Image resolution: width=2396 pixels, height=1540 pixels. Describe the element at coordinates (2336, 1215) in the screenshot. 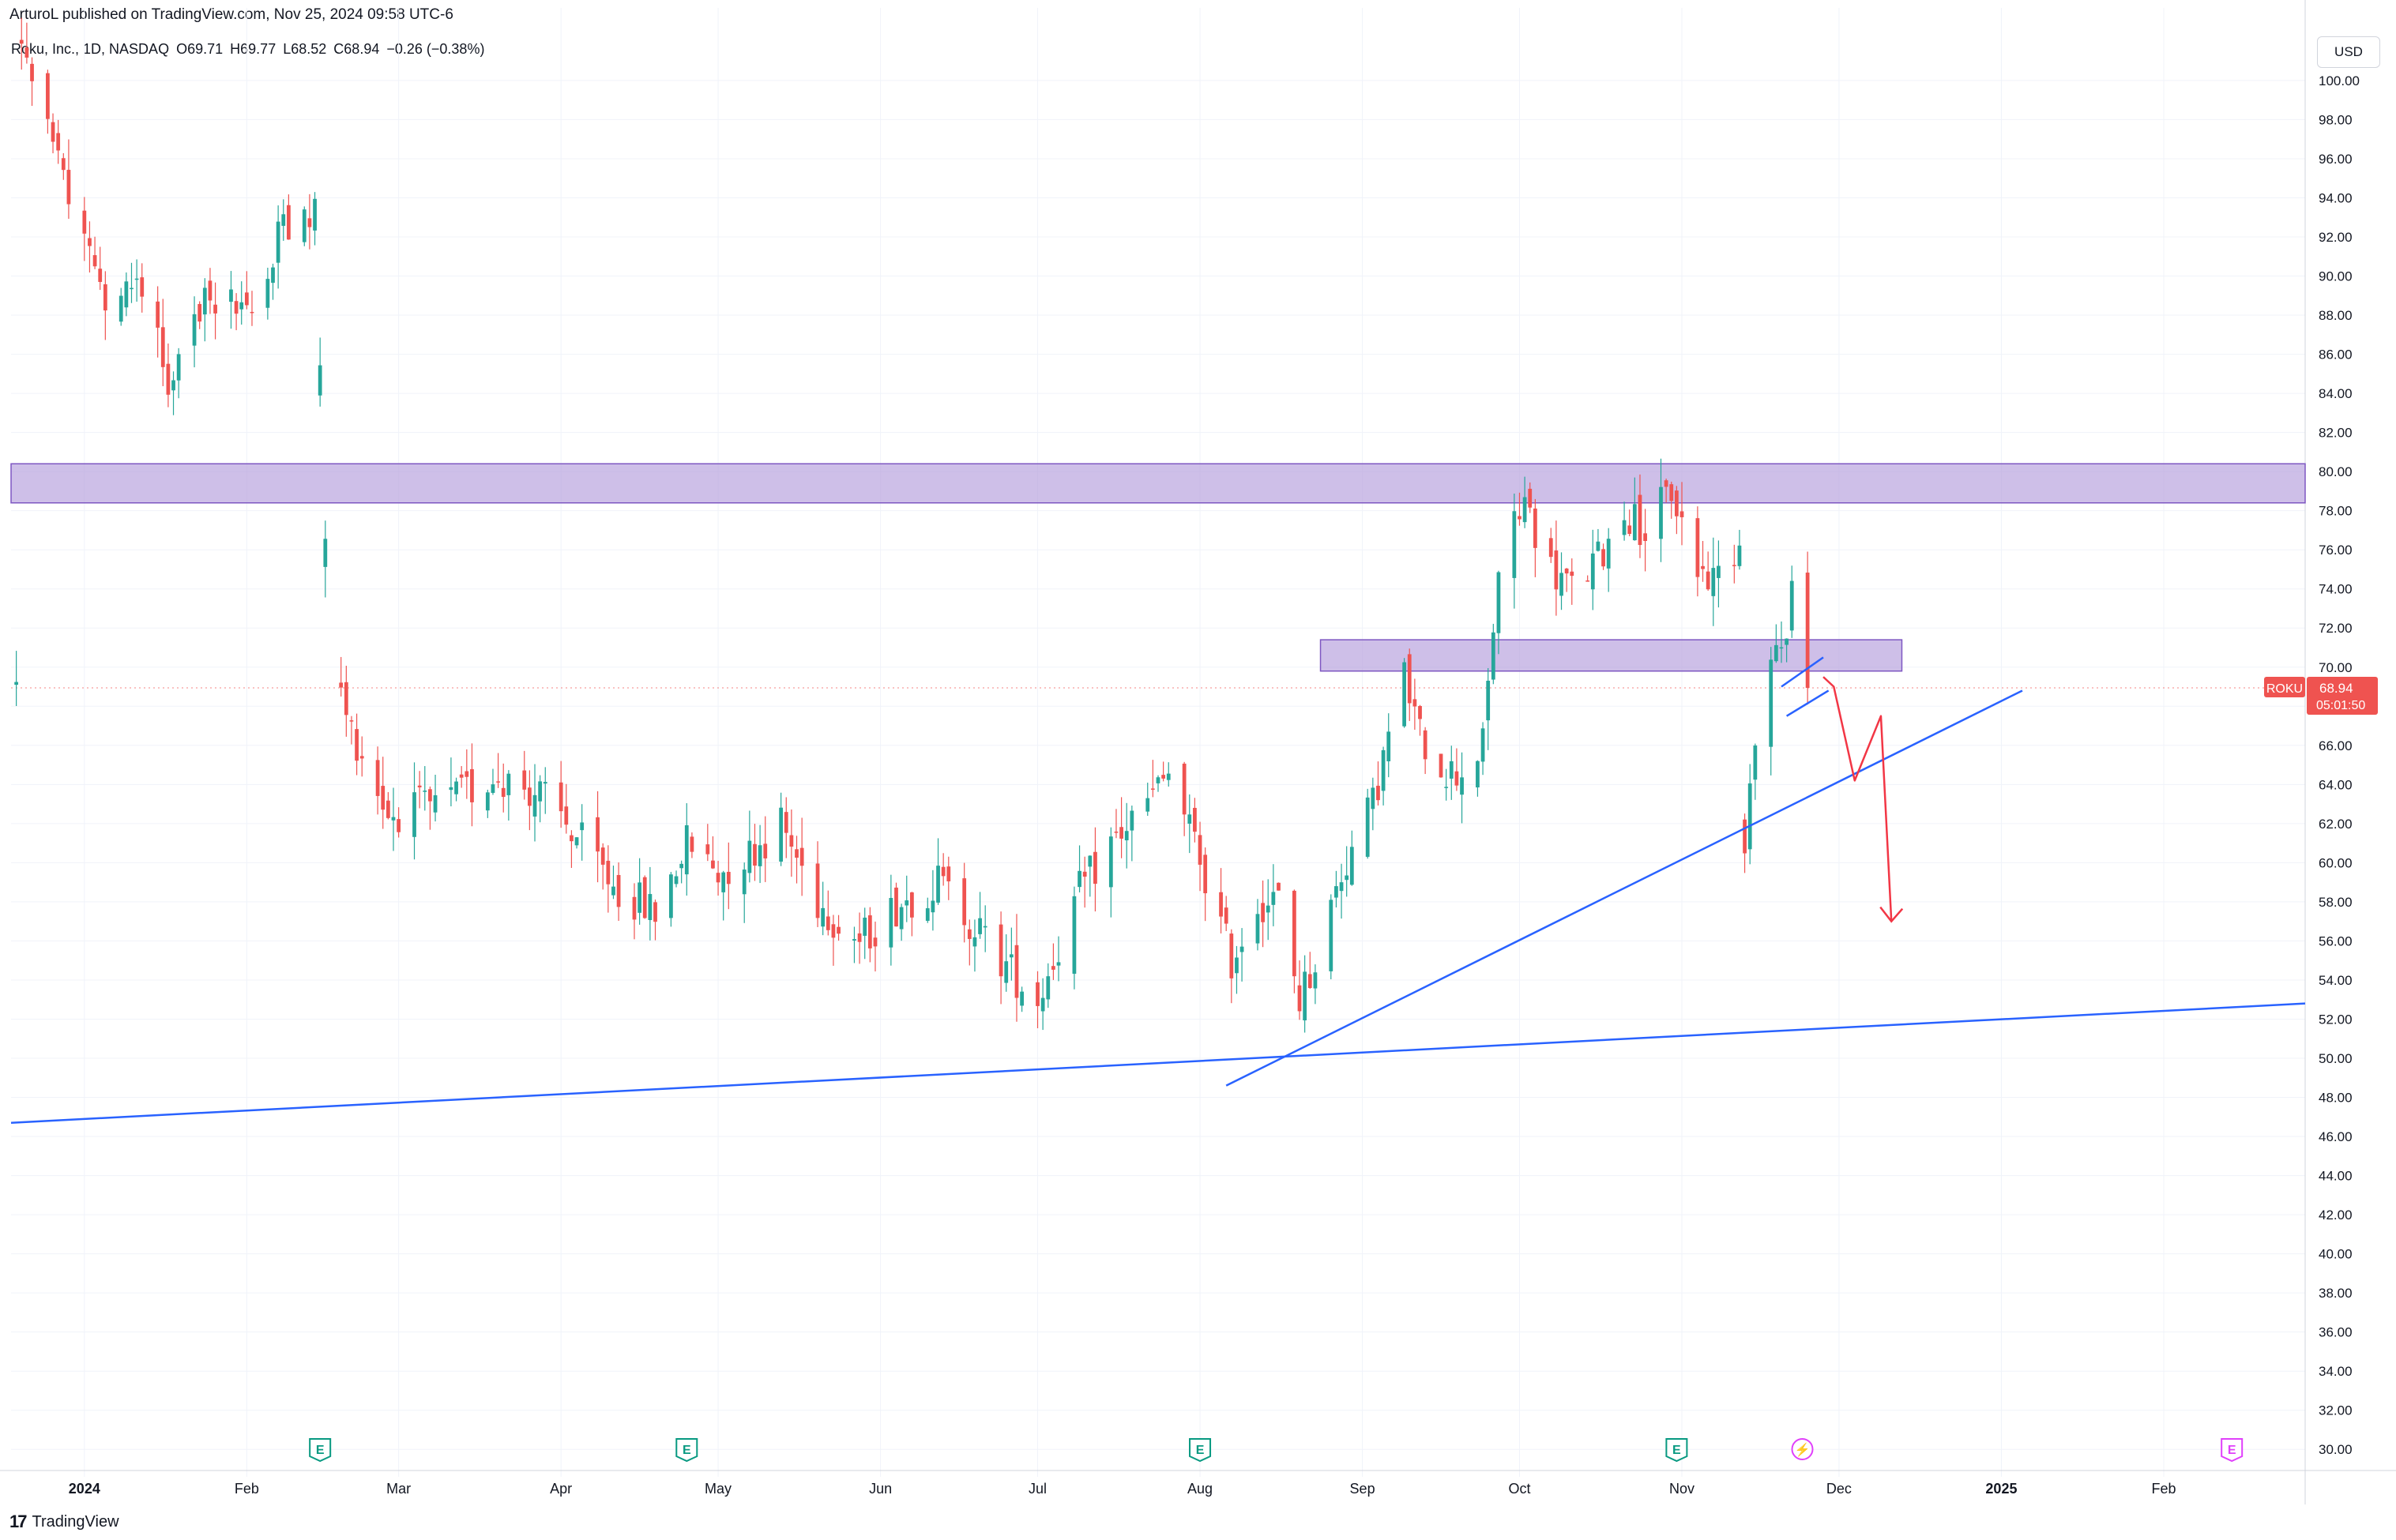

I see `price-tick-label: 42.00` at that location.